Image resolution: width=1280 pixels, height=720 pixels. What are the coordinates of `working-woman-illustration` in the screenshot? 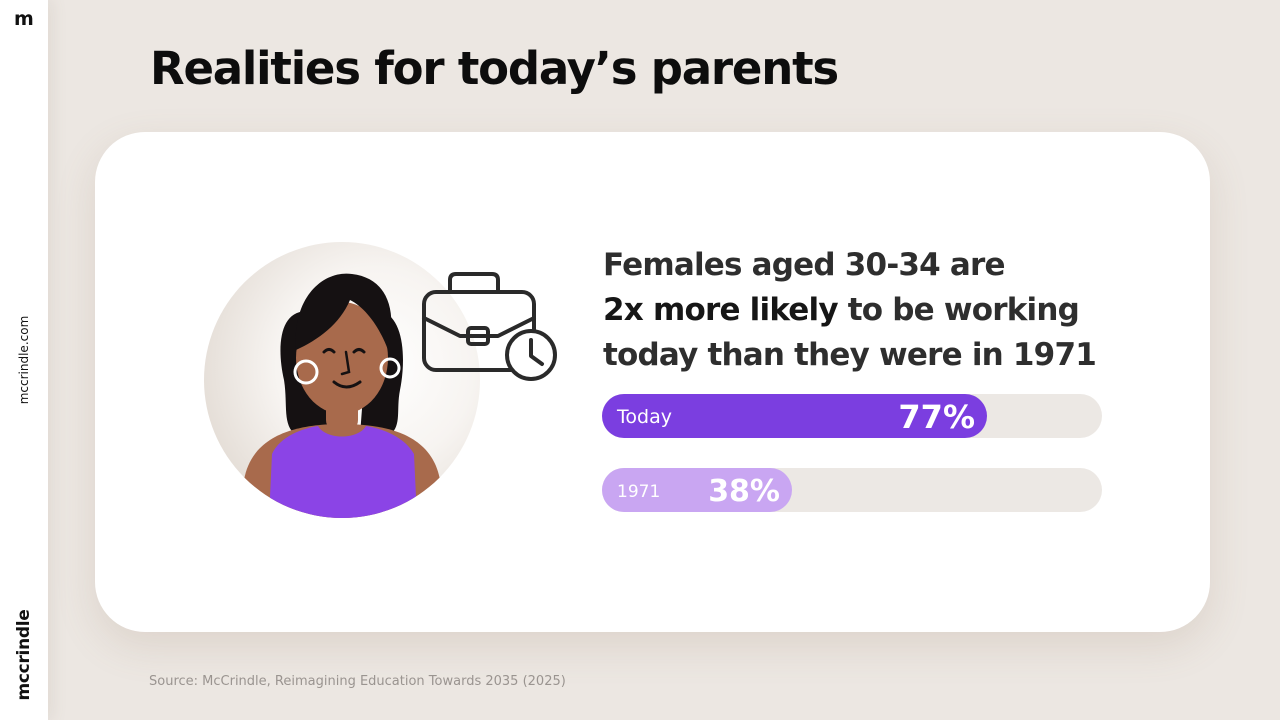 It's located at (380, 380).